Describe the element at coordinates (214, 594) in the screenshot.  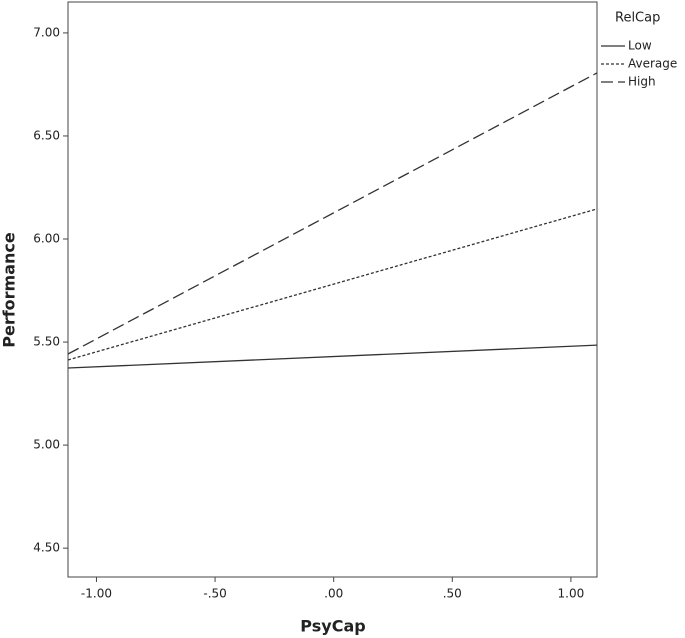
I see `x-tick-label: -.50` at that location.